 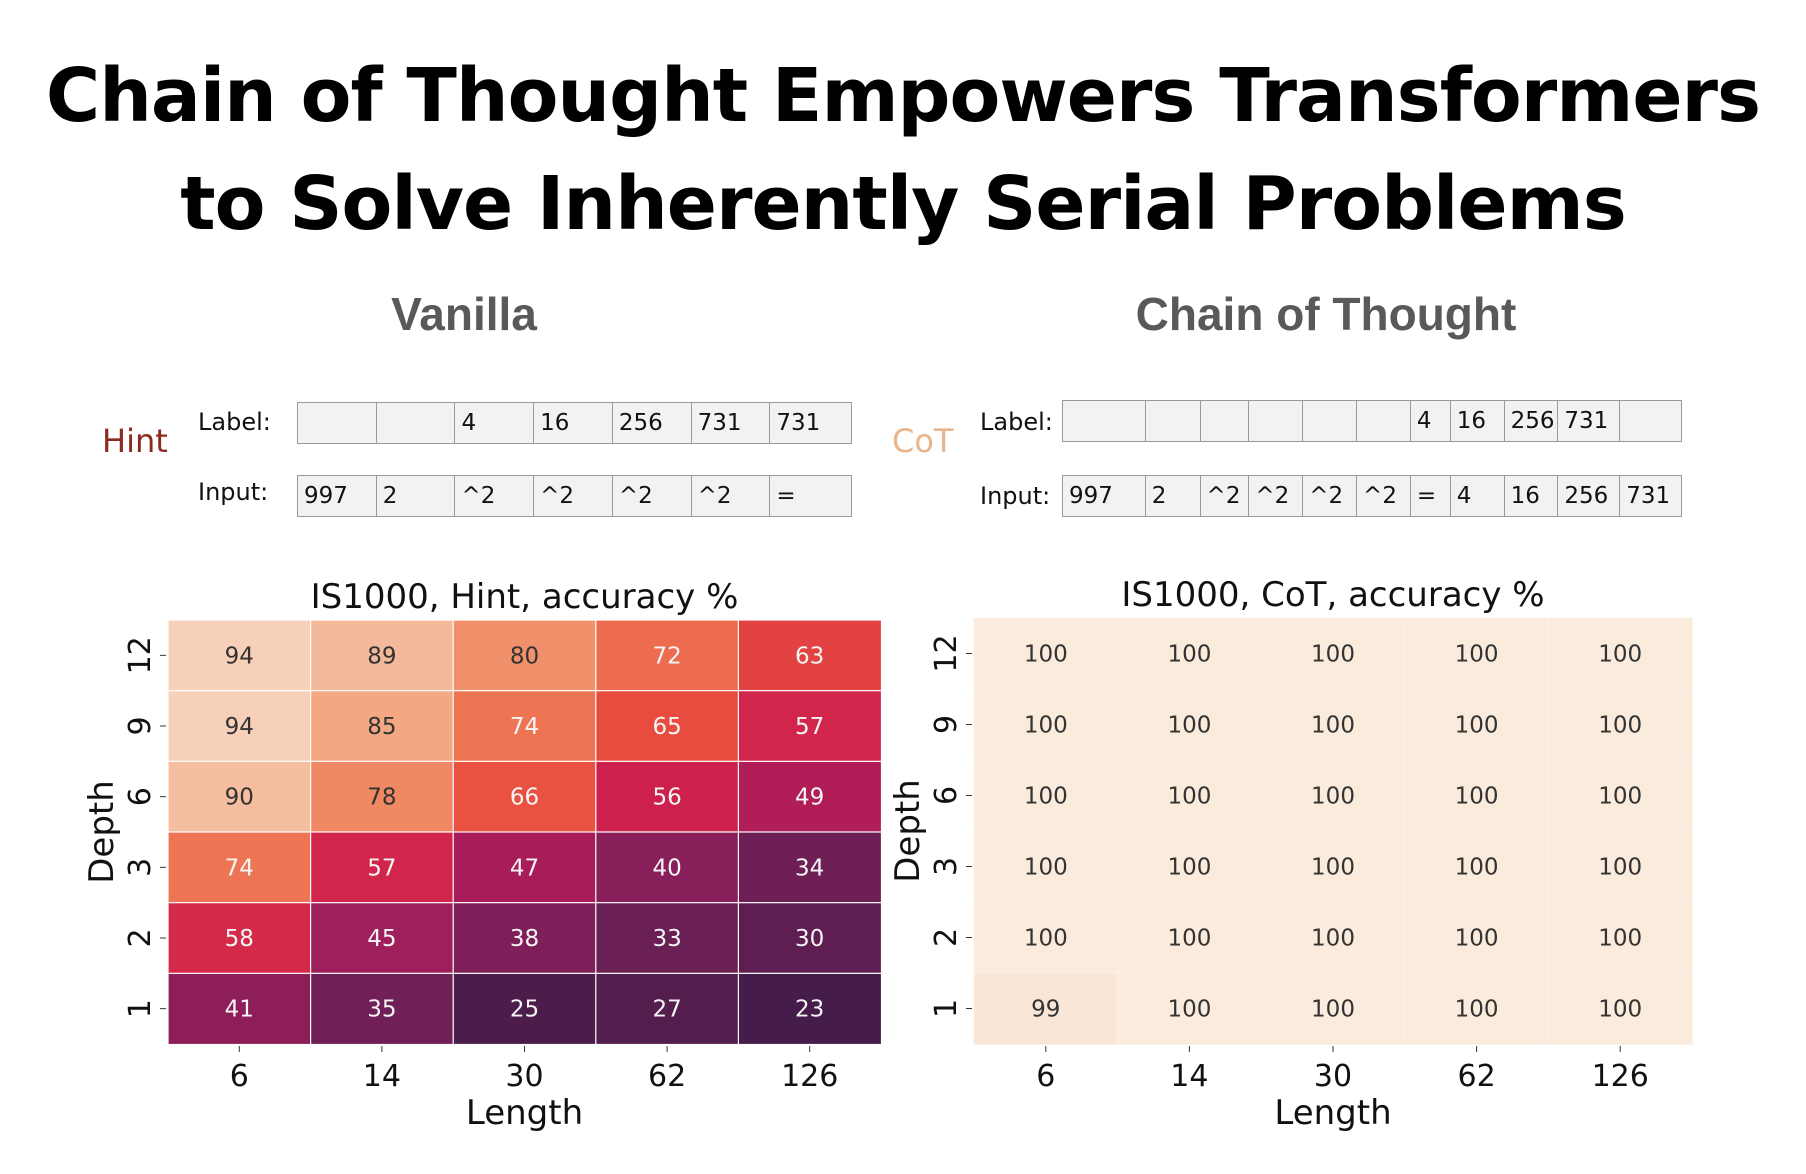 What do you see at coordinates (464, 314) in the screenshot?
I see `vanilla-heading: Vanilla` at bounding box center [464, 314].